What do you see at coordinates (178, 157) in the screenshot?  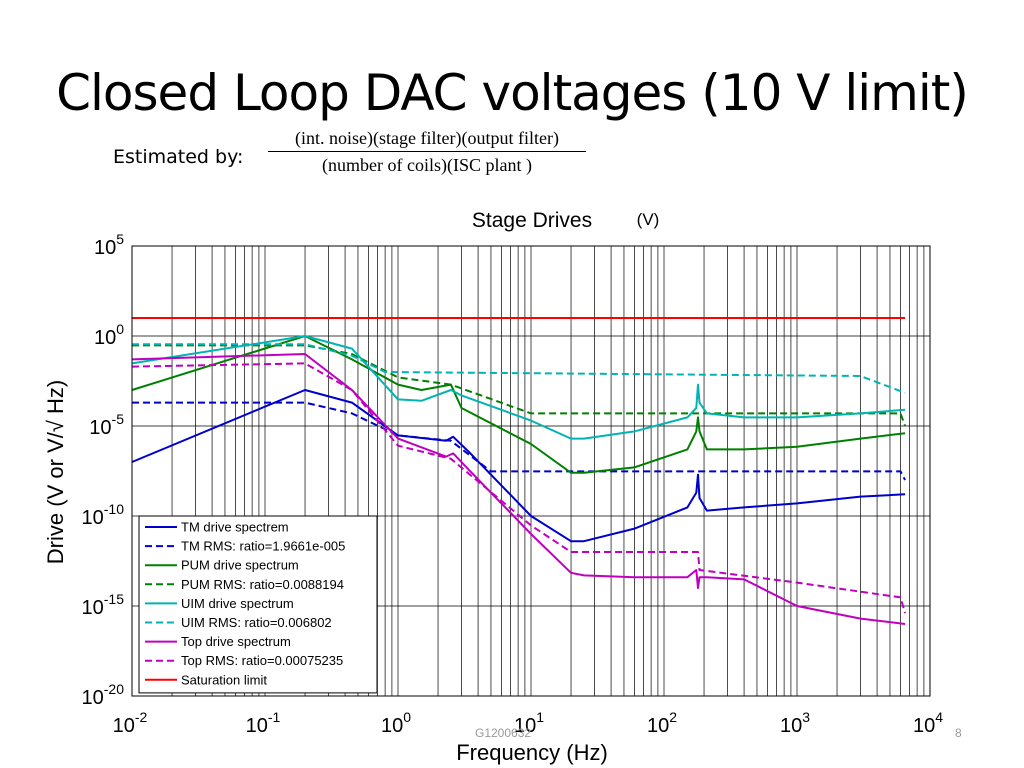 I see `estimated-by-label: Estimated by:` at bounding box center [178, 157].